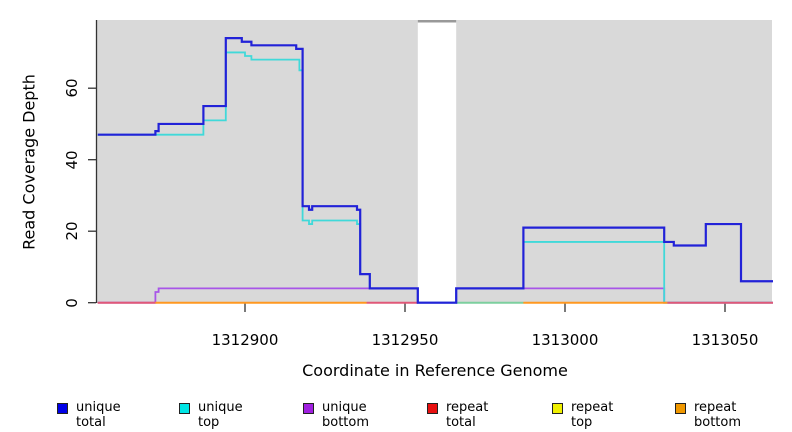 The height and width of the screenshot is (432, 792). Describe the element at coordinates (557, 408) in the screenshot. I see `legend-swatch-repeat_top-icon` at that location.